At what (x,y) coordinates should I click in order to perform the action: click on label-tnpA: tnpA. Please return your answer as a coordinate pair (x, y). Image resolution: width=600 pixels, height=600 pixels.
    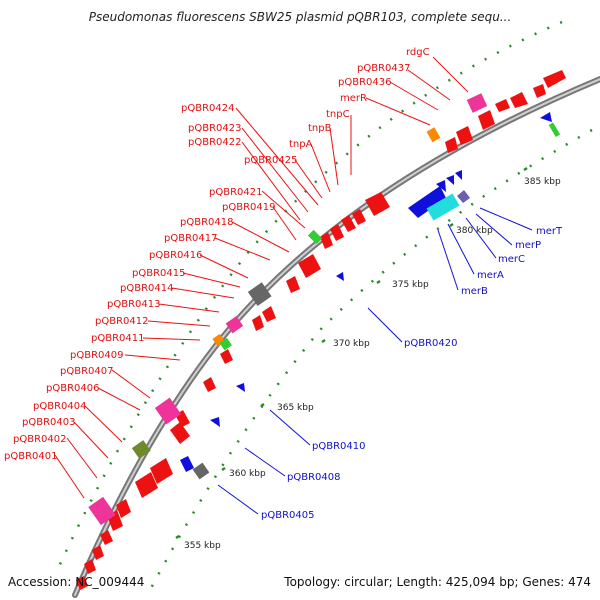
    Looking at the image, I should click on (301, 144).